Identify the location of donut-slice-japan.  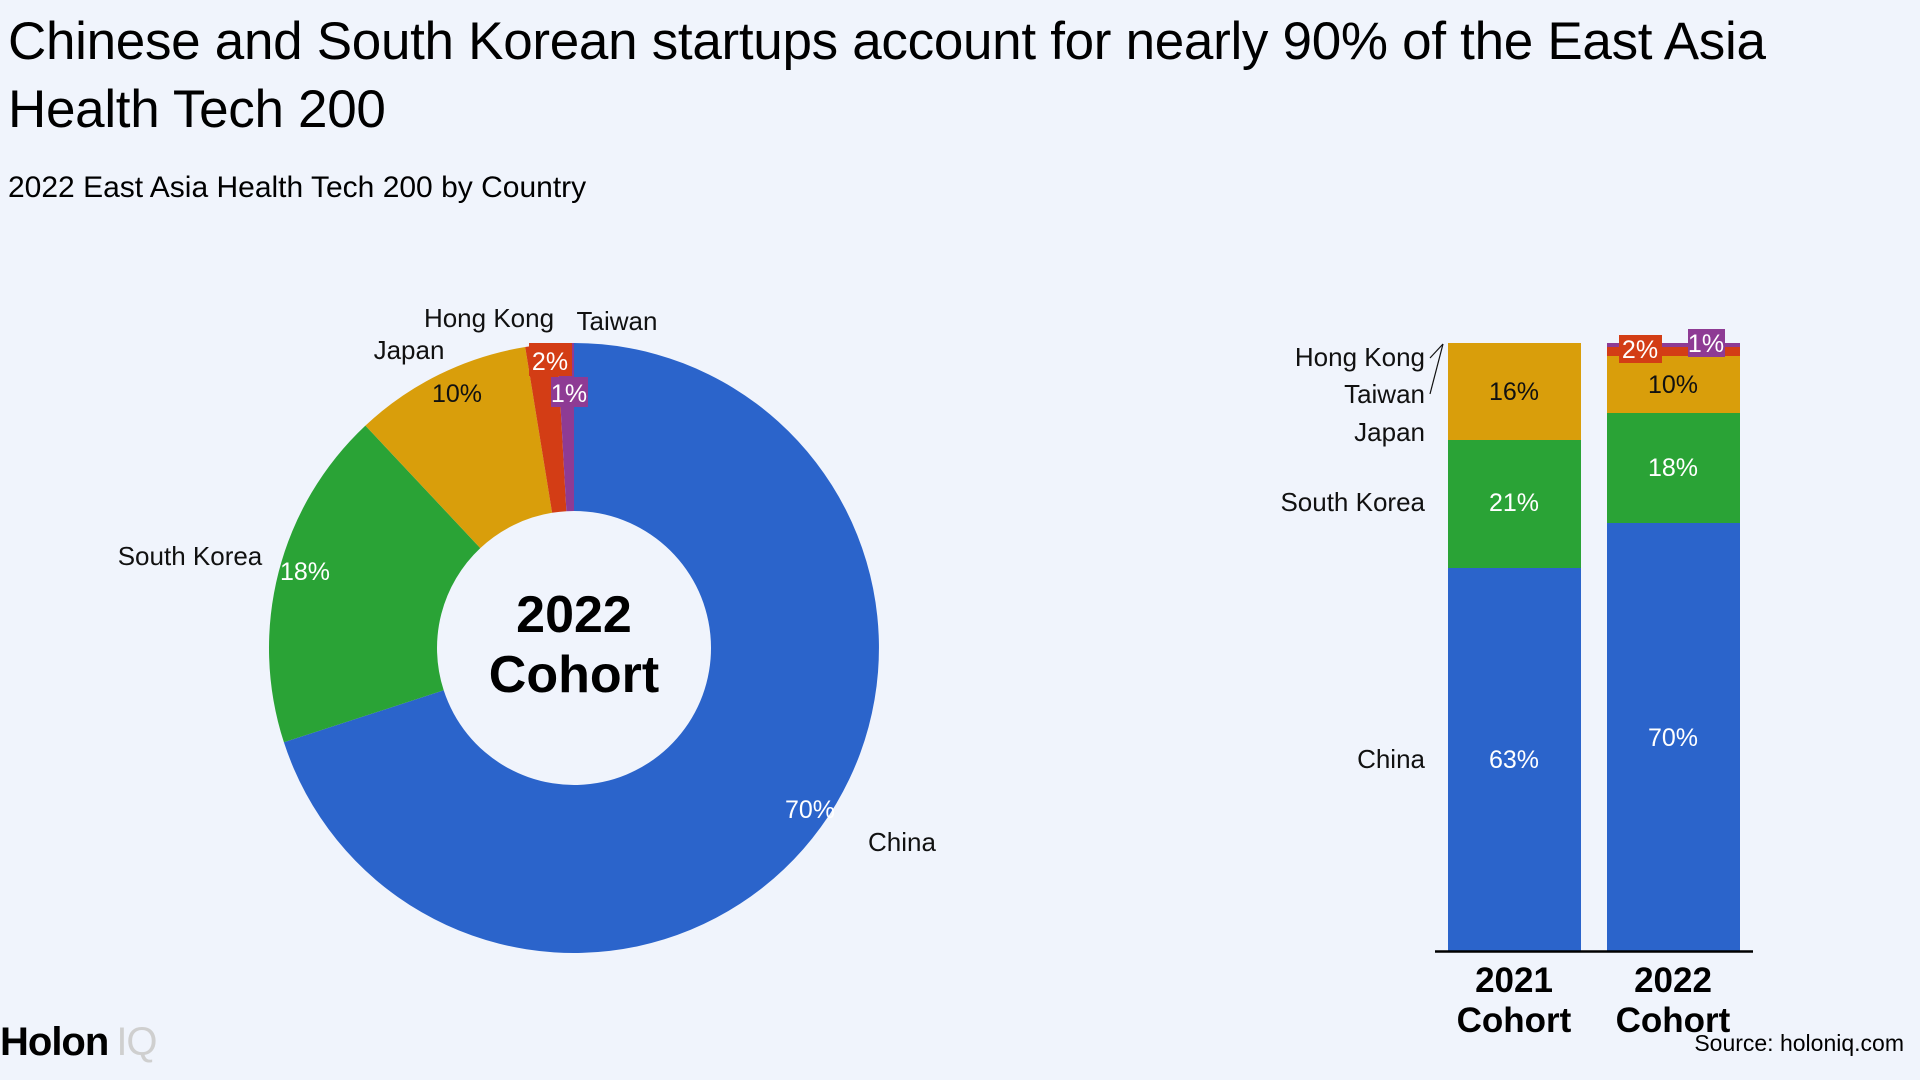
(459, 448).